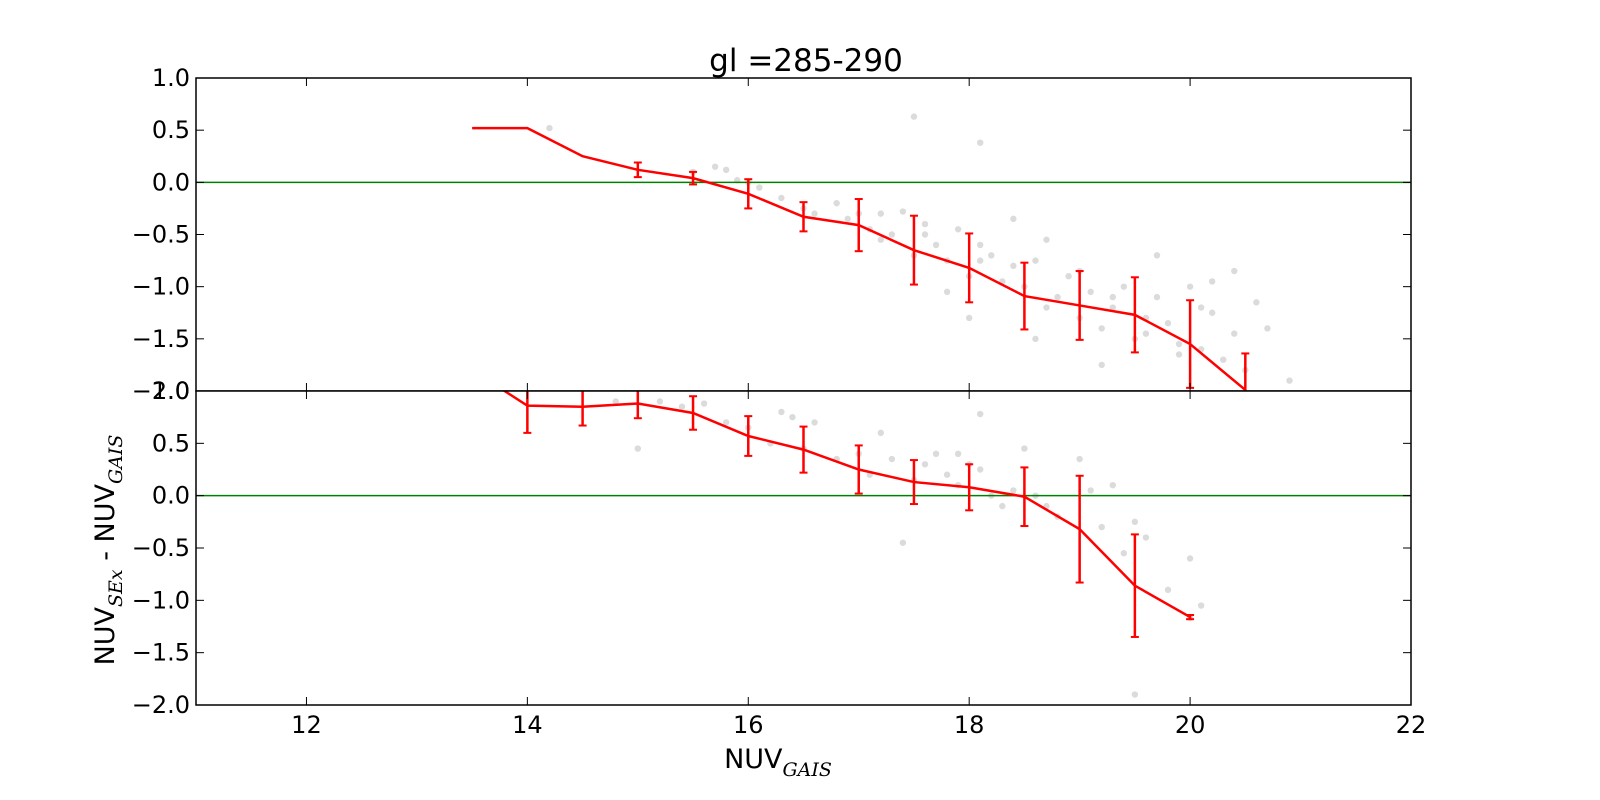 This screenshot has width=1600, height=800. What do you see at coordinates (161, 705) in the screenshot?
I see `bottom-ytick-label: −2.0` at bounding box center [161, 705].